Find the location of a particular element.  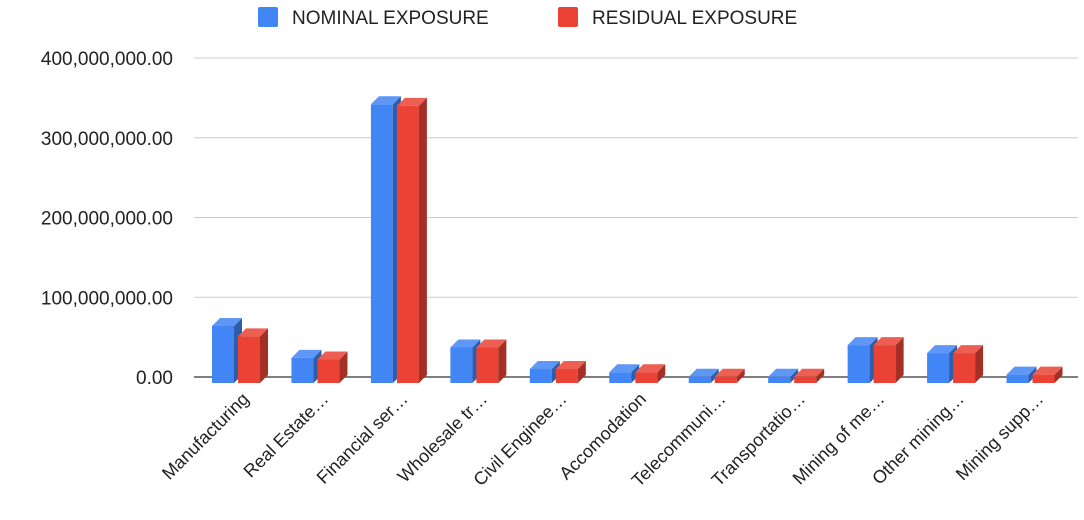

legend: NOMINAL EXPOSURE RESIDUAL EXPOSURE is located at coordinates (527, 18).